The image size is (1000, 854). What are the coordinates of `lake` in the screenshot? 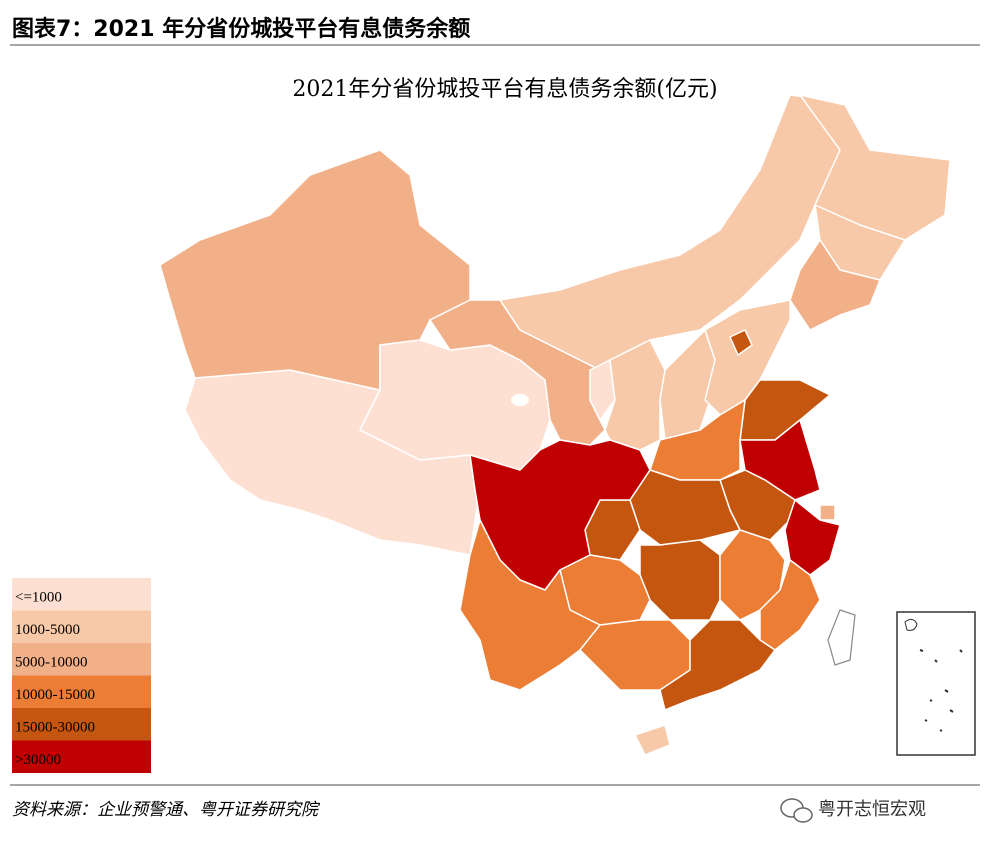 It's located at (520, 400).